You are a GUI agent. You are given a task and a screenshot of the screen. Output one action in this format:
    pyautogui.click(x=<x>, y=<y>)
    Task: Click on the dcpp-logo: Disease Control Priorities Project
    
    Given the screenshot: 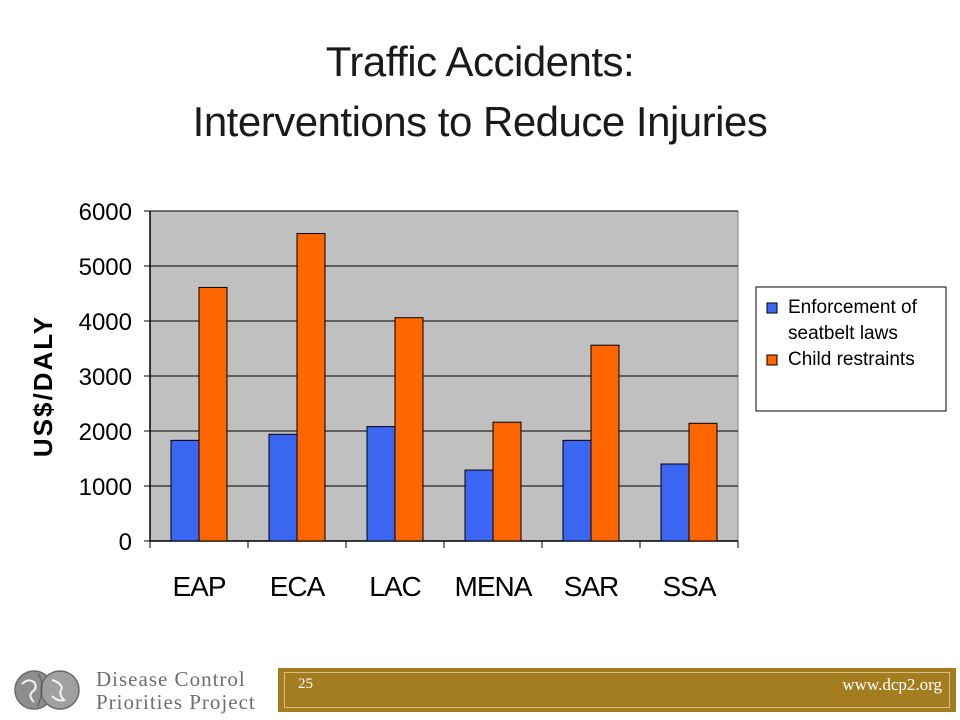 What is the action you would take?
    pyautogui.click(x=143, y=690)
    